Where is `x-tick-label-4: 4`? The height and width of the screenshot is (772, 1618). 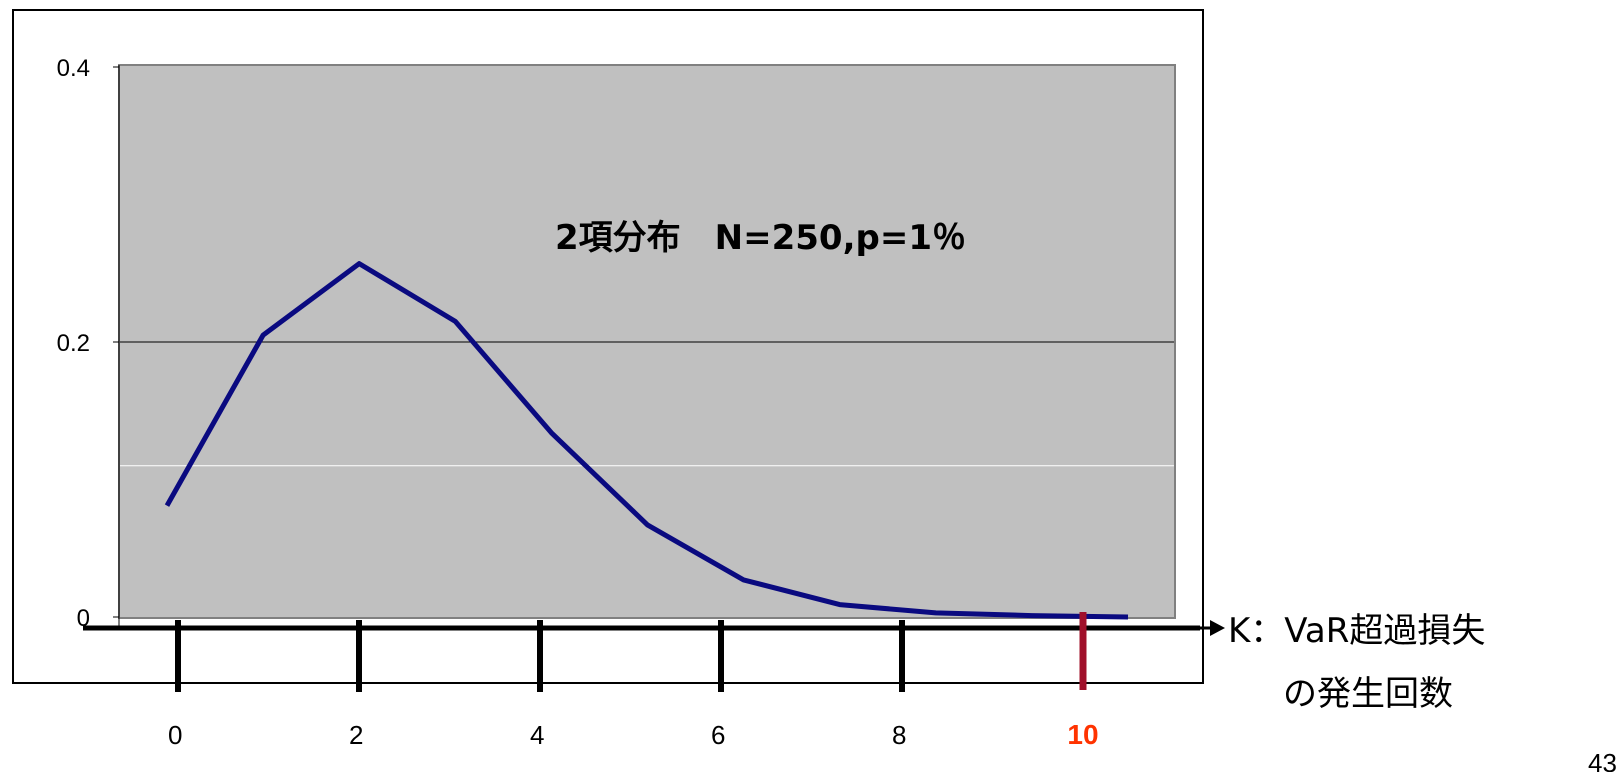
x-tick-label-4: 4 is located at coordinates (537, 735).